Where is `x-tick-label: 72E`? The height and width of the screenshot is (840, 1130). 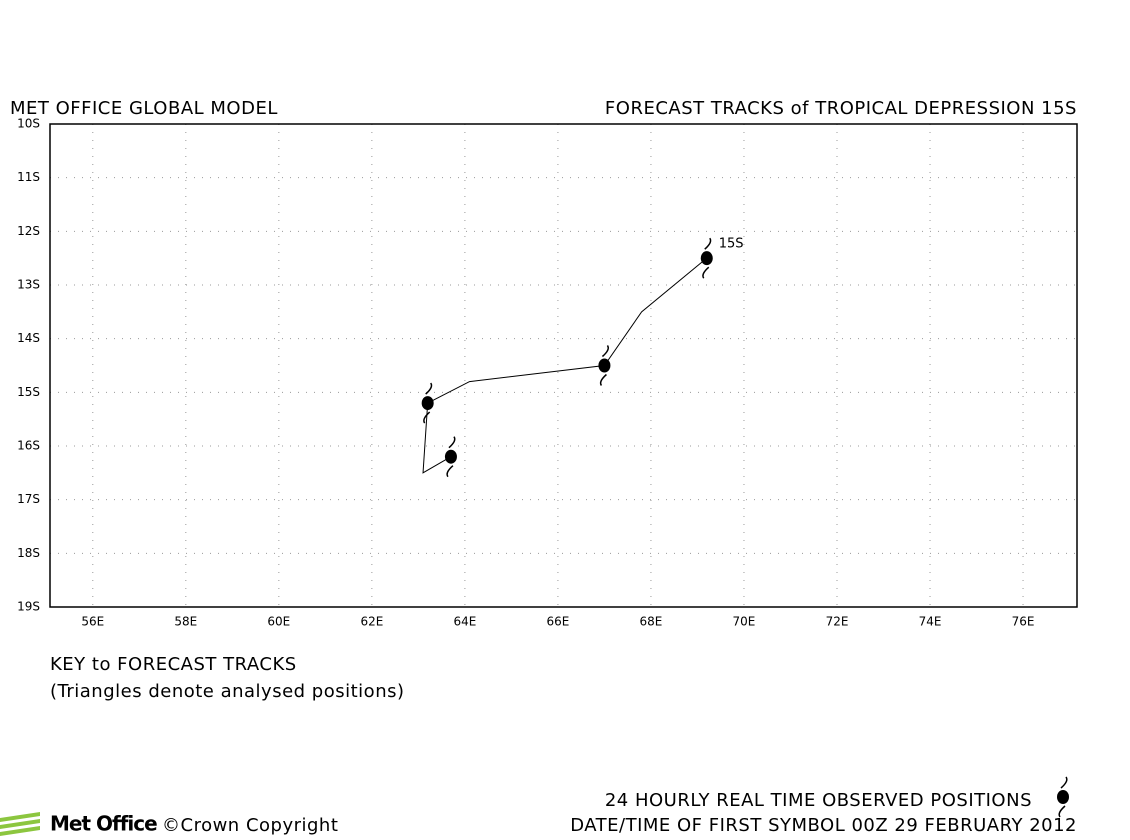
x-tick-label: 72E is located at coordinates (837, 622).